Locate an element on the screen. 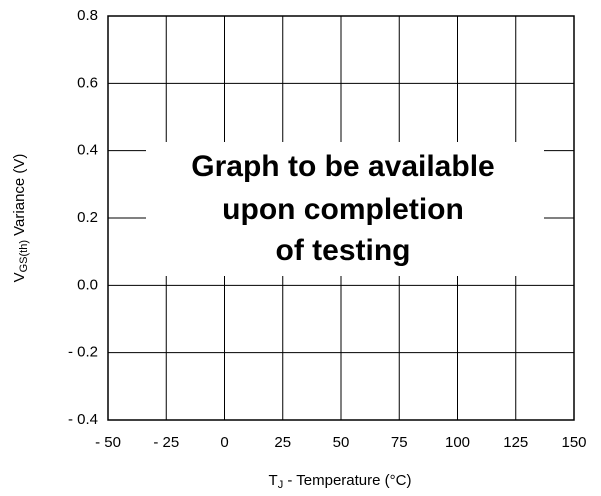 The image size is (601, 496). y-tick-label: 0.6 is located at coordinates (87, 82).